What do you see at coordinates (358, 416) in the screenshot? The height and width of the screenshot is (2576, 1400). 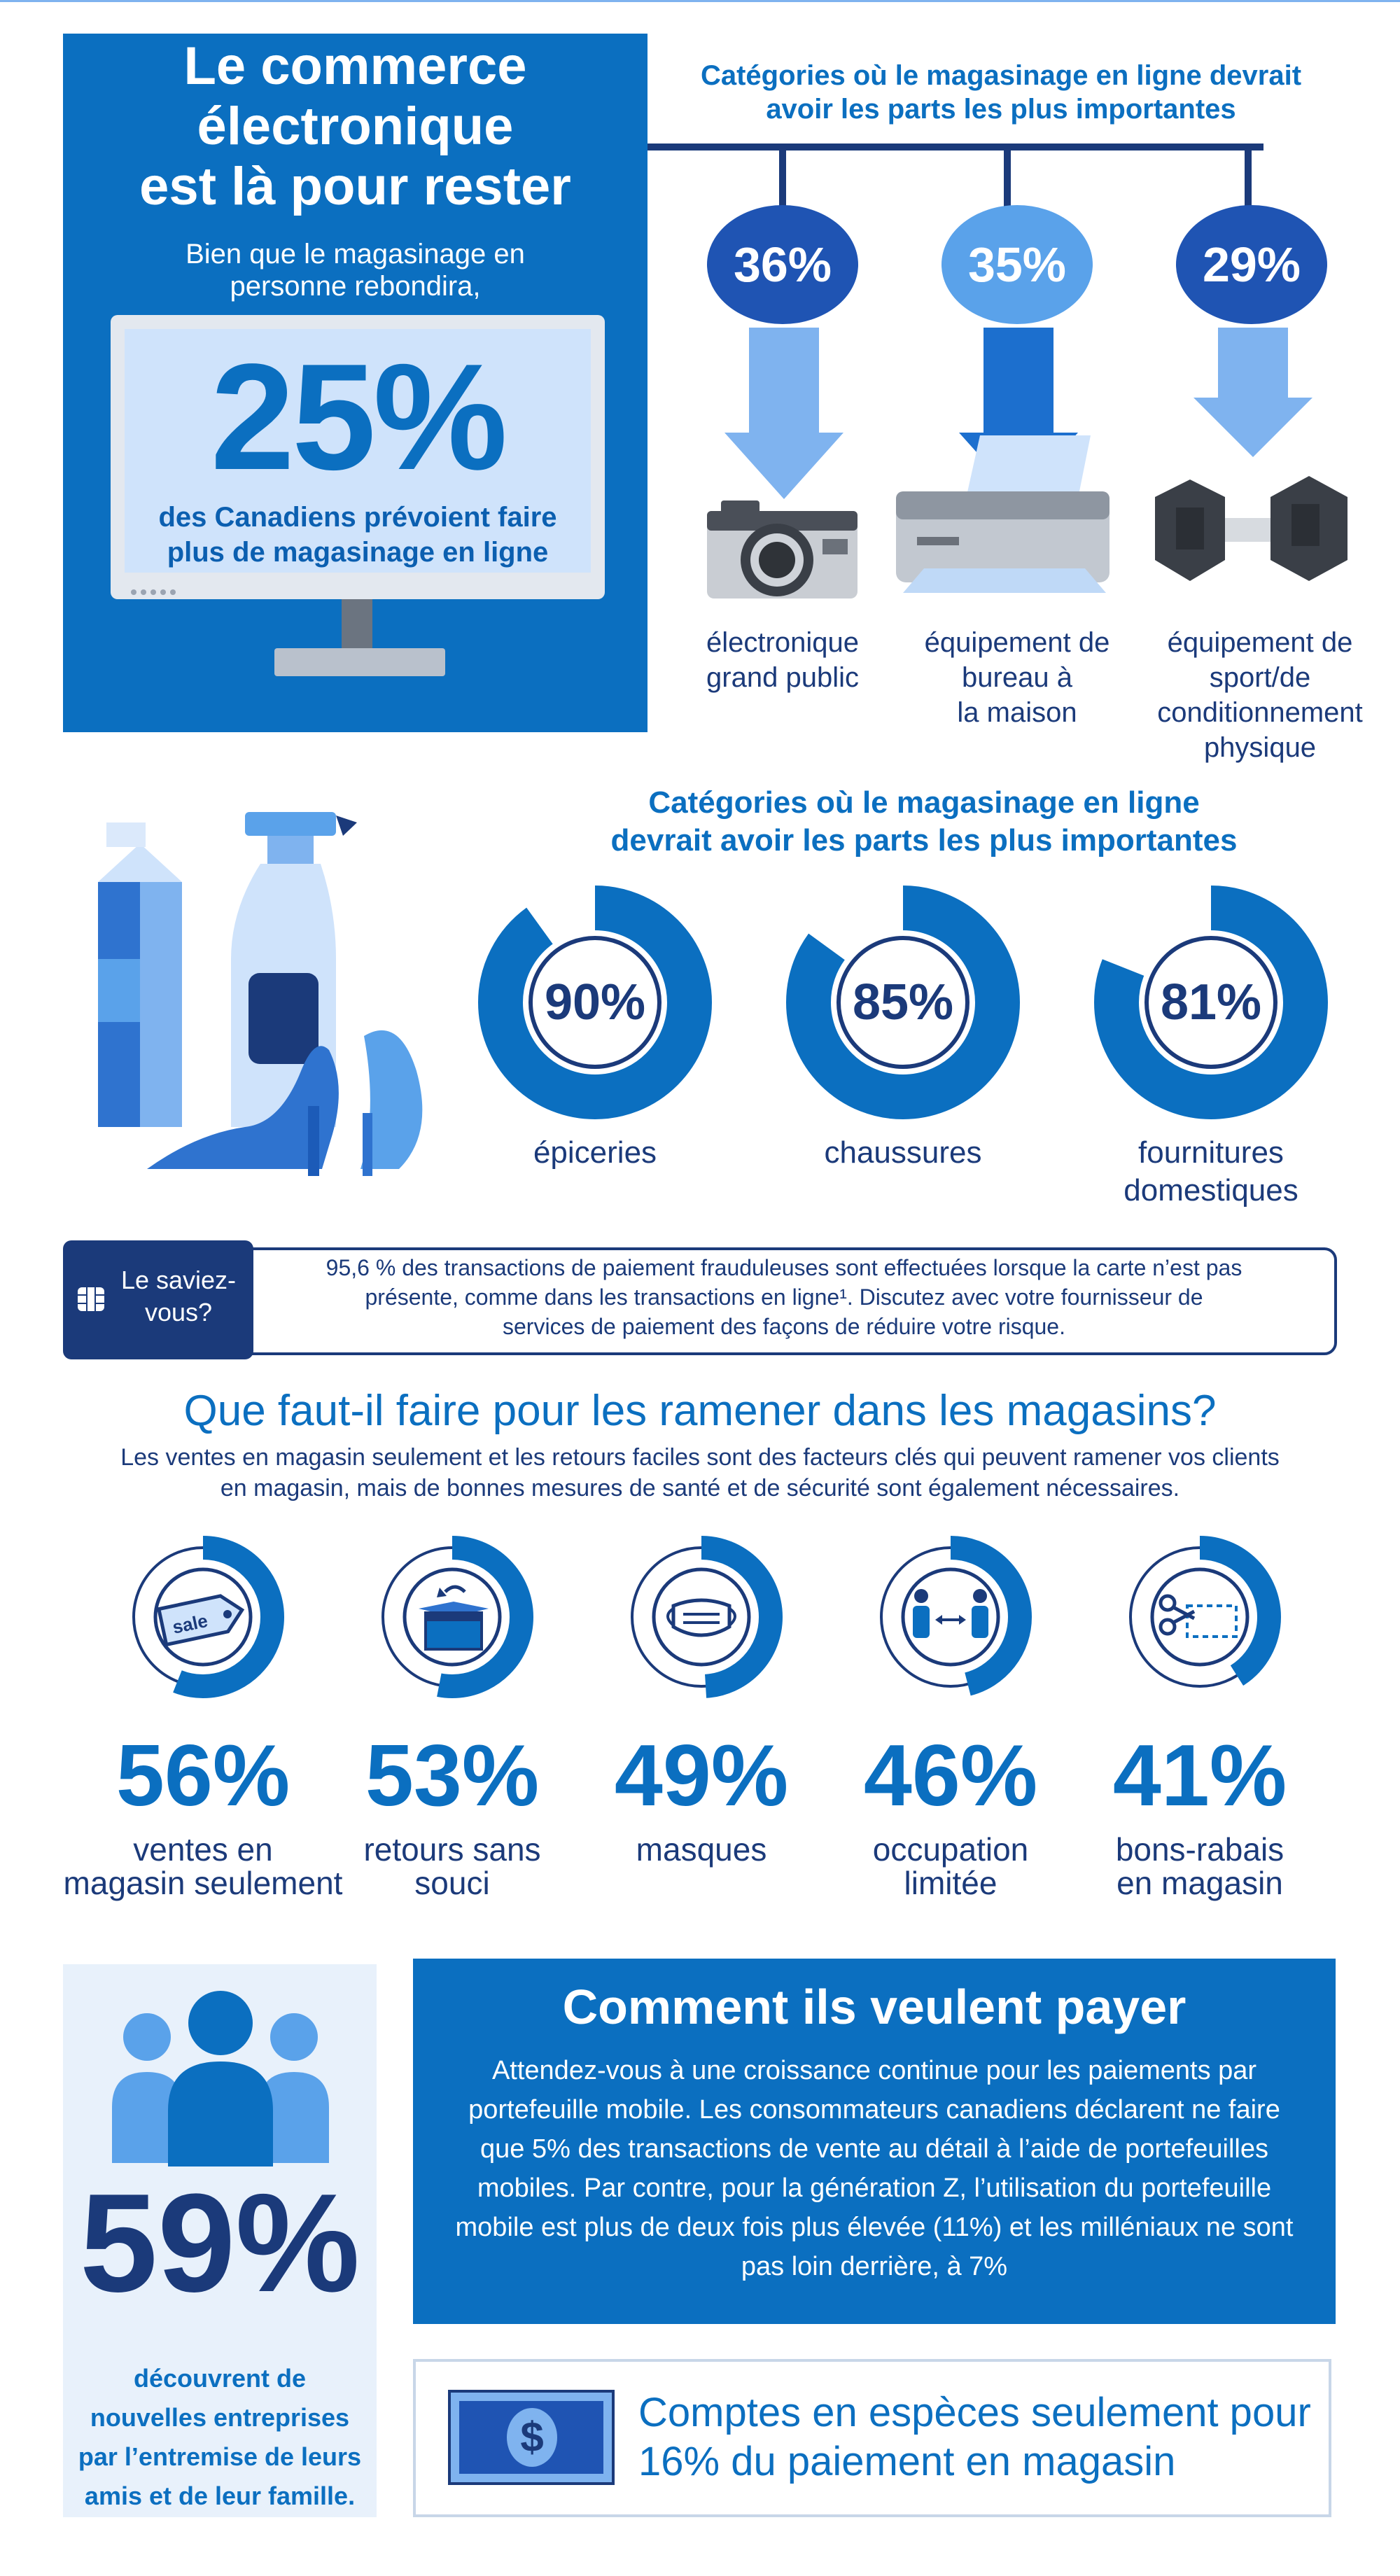 I see `hero-big-percentage: 25%` at bounding box center [358, 416].